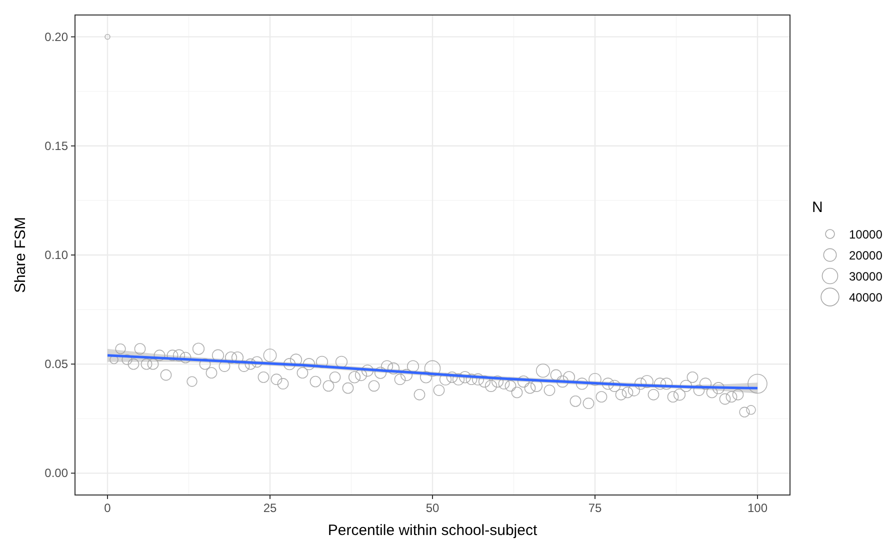  I want to click on x-tick-label: 100, so click(757, 508).